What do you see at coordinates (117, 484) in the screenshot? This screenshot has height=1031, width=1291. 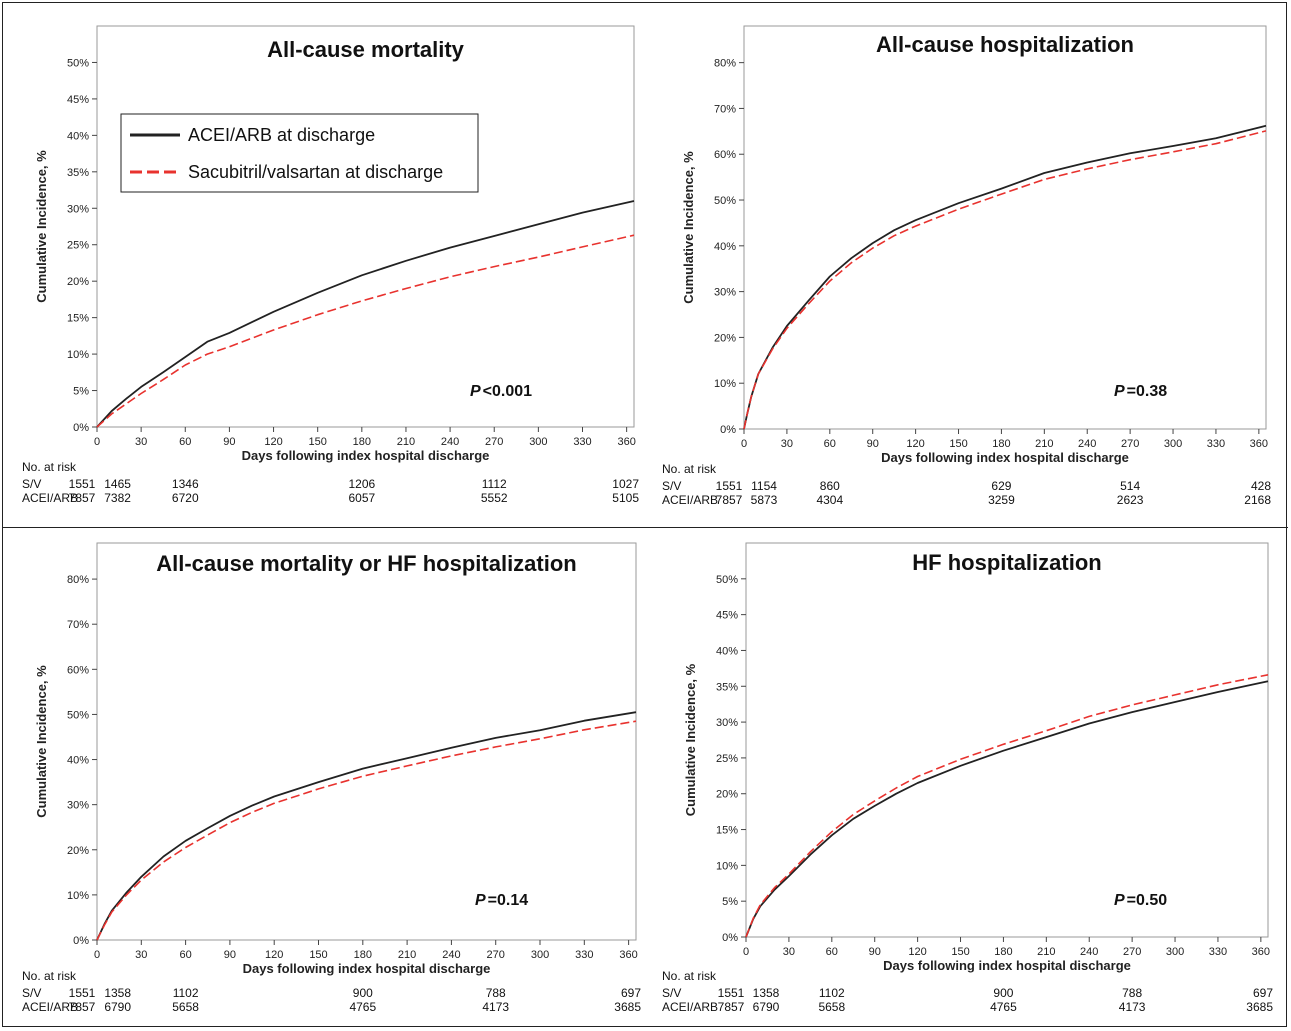 I see `risk-value: 1465` at bounding box center [117, 484].